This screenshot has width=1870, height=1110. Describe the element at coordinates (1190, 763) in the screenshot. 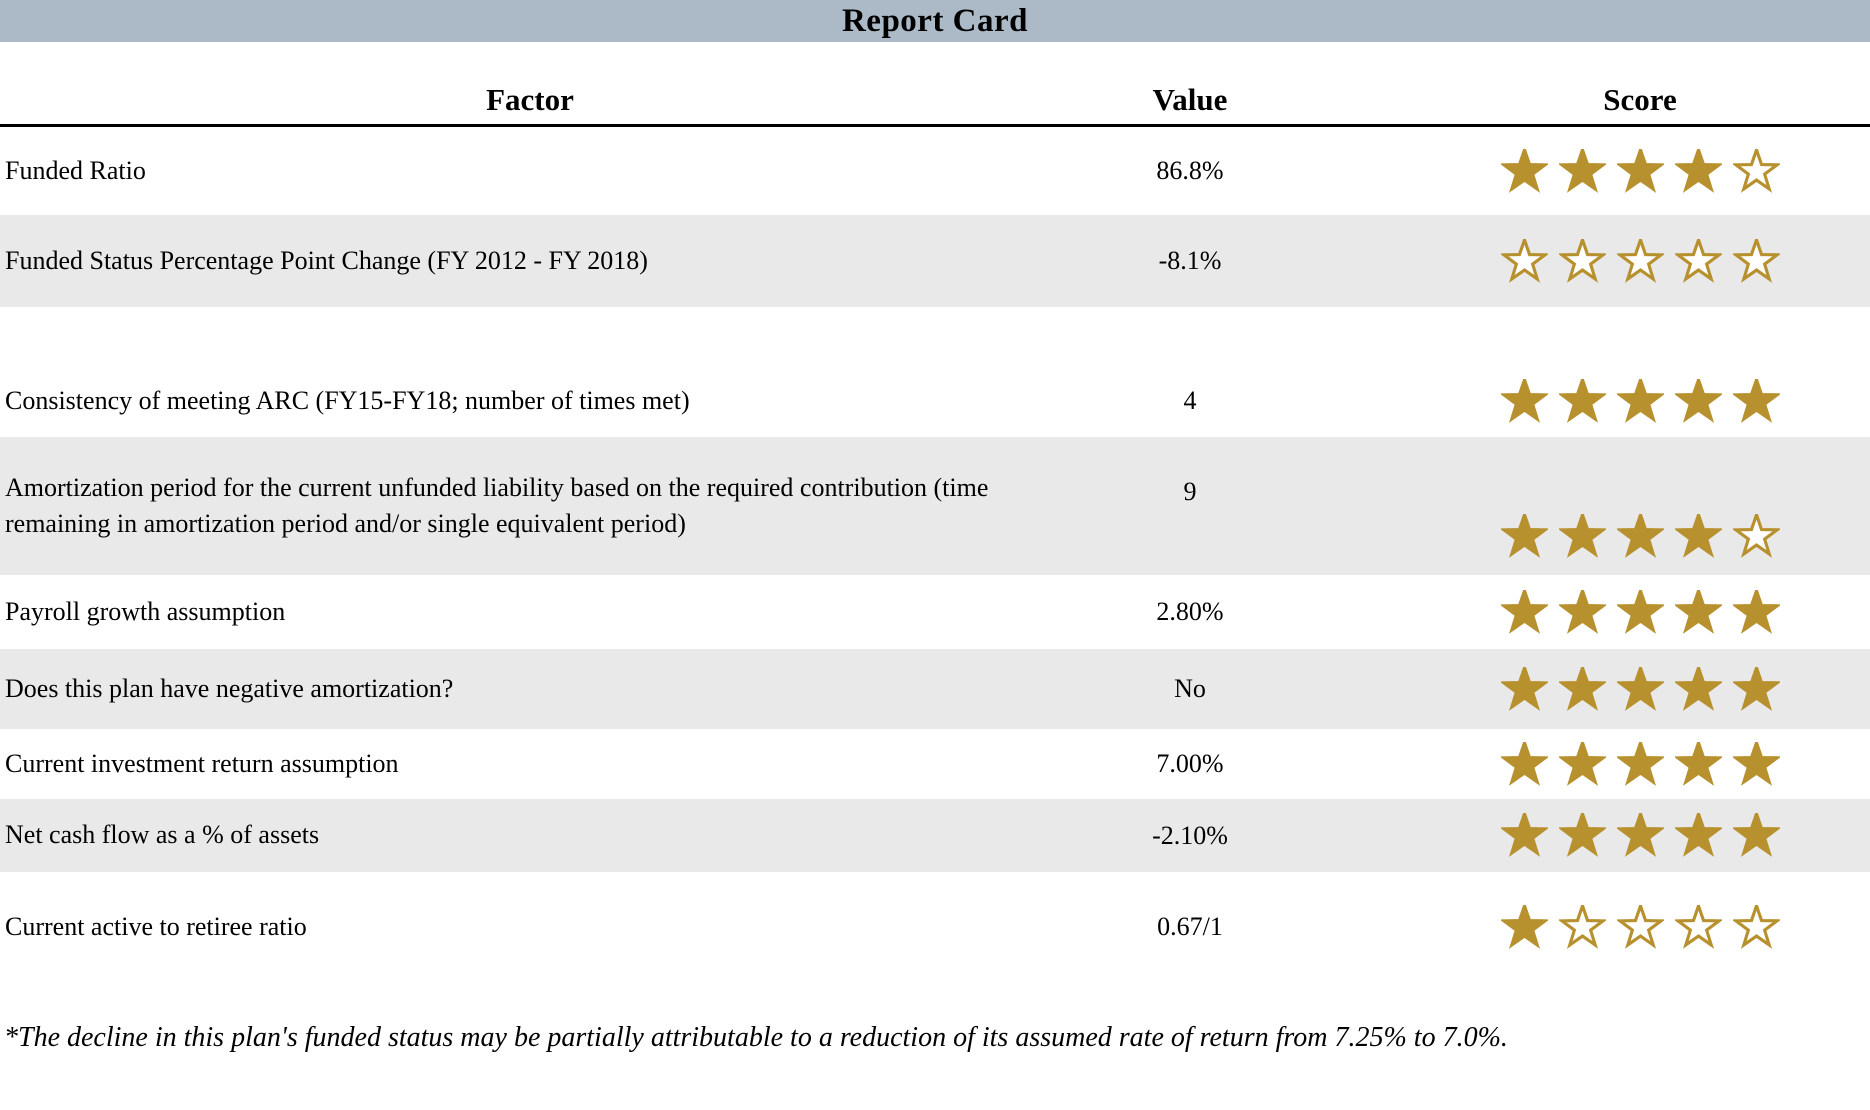

I see `value-cell: 7.00%` at that location.